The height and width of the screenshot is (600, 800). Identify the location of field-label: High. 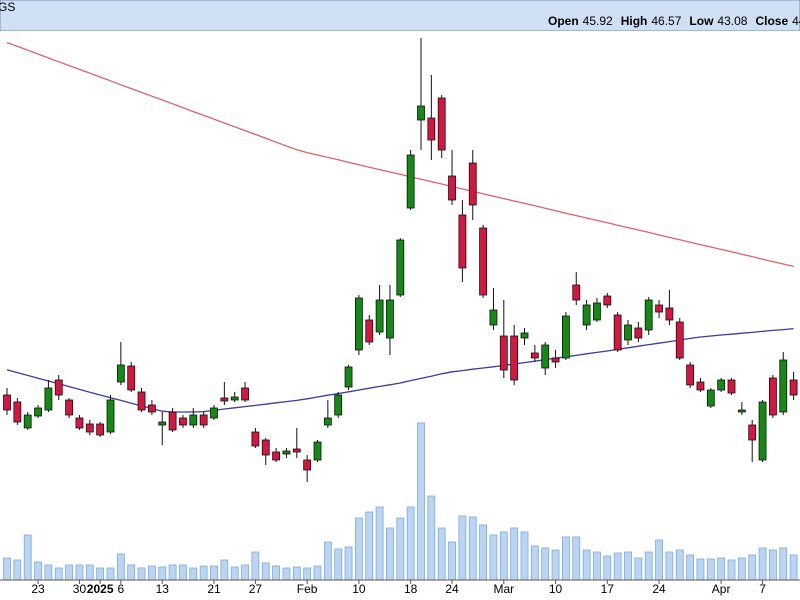
(634, 21).